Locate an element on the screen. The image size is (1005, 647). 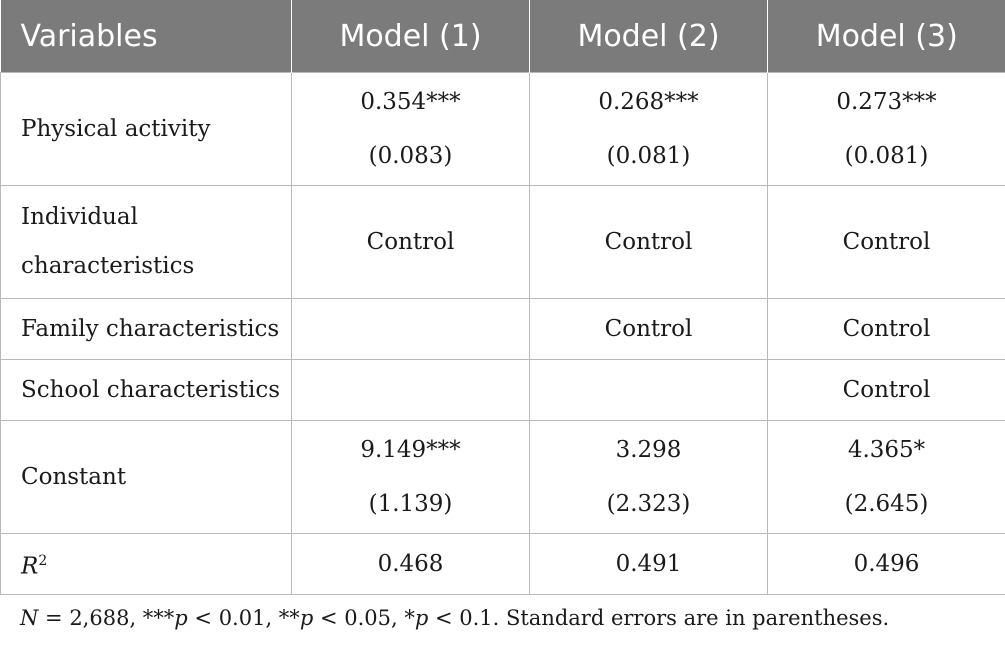
row-label-physical-activity: Physical activity is located at coordinates (146, 129).